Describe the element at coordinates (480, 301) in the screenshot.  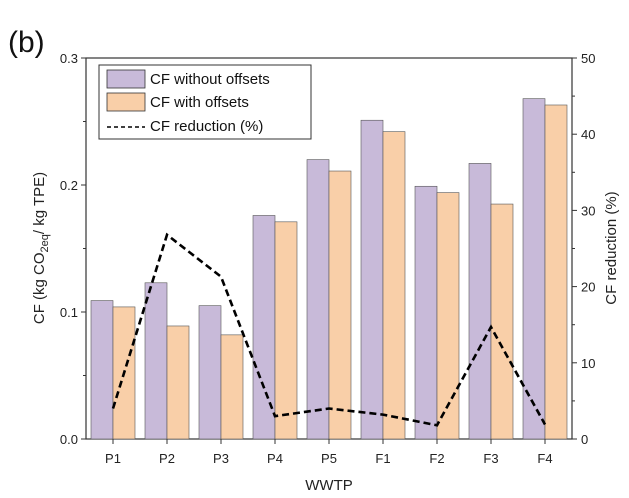
I see `bar-without-offsets-f3` at that location.